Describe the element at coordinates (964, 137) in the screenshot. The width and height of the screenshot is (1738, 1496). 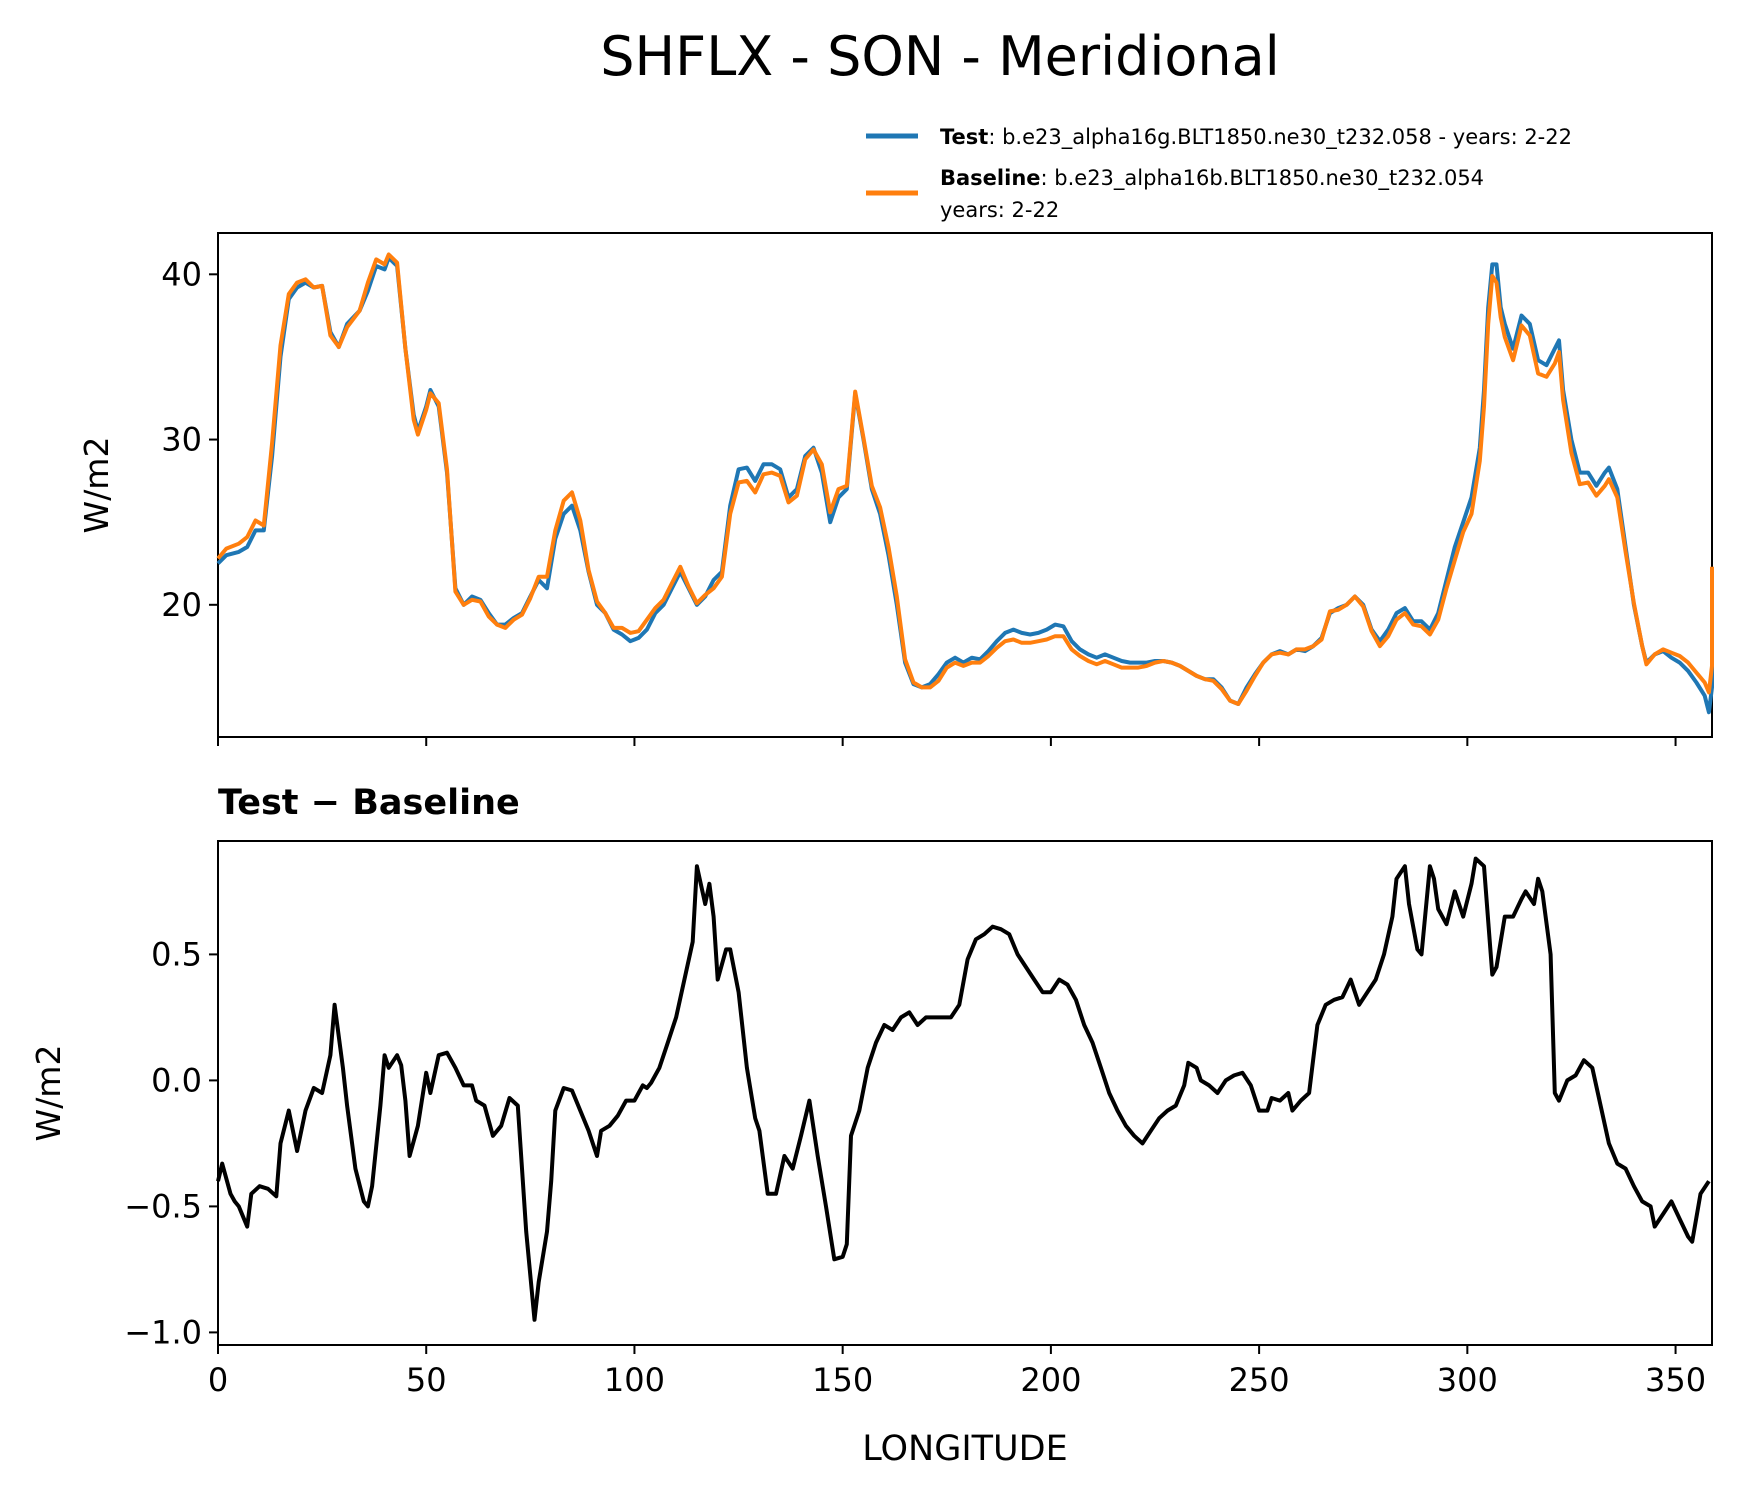
I see `legend-label-test-bold: Test` at that location.